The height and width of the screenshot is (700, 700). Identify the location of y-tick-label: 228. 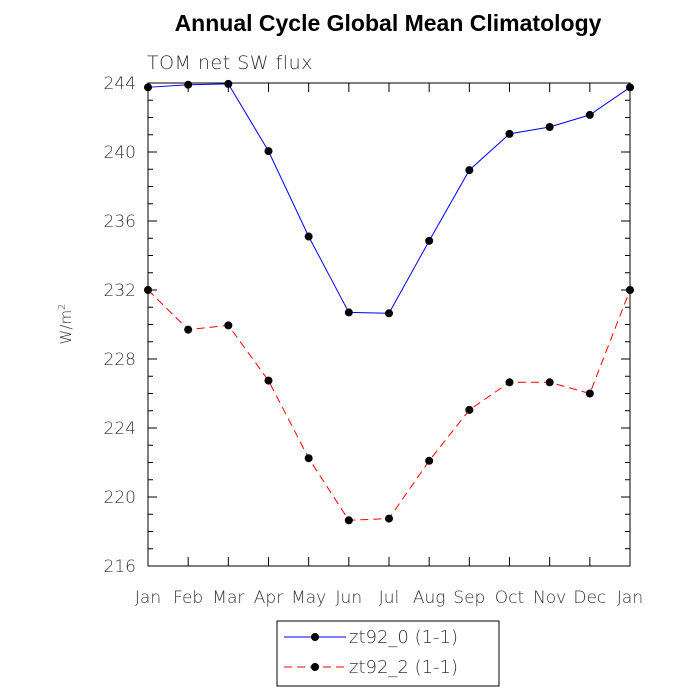
(120, 360).